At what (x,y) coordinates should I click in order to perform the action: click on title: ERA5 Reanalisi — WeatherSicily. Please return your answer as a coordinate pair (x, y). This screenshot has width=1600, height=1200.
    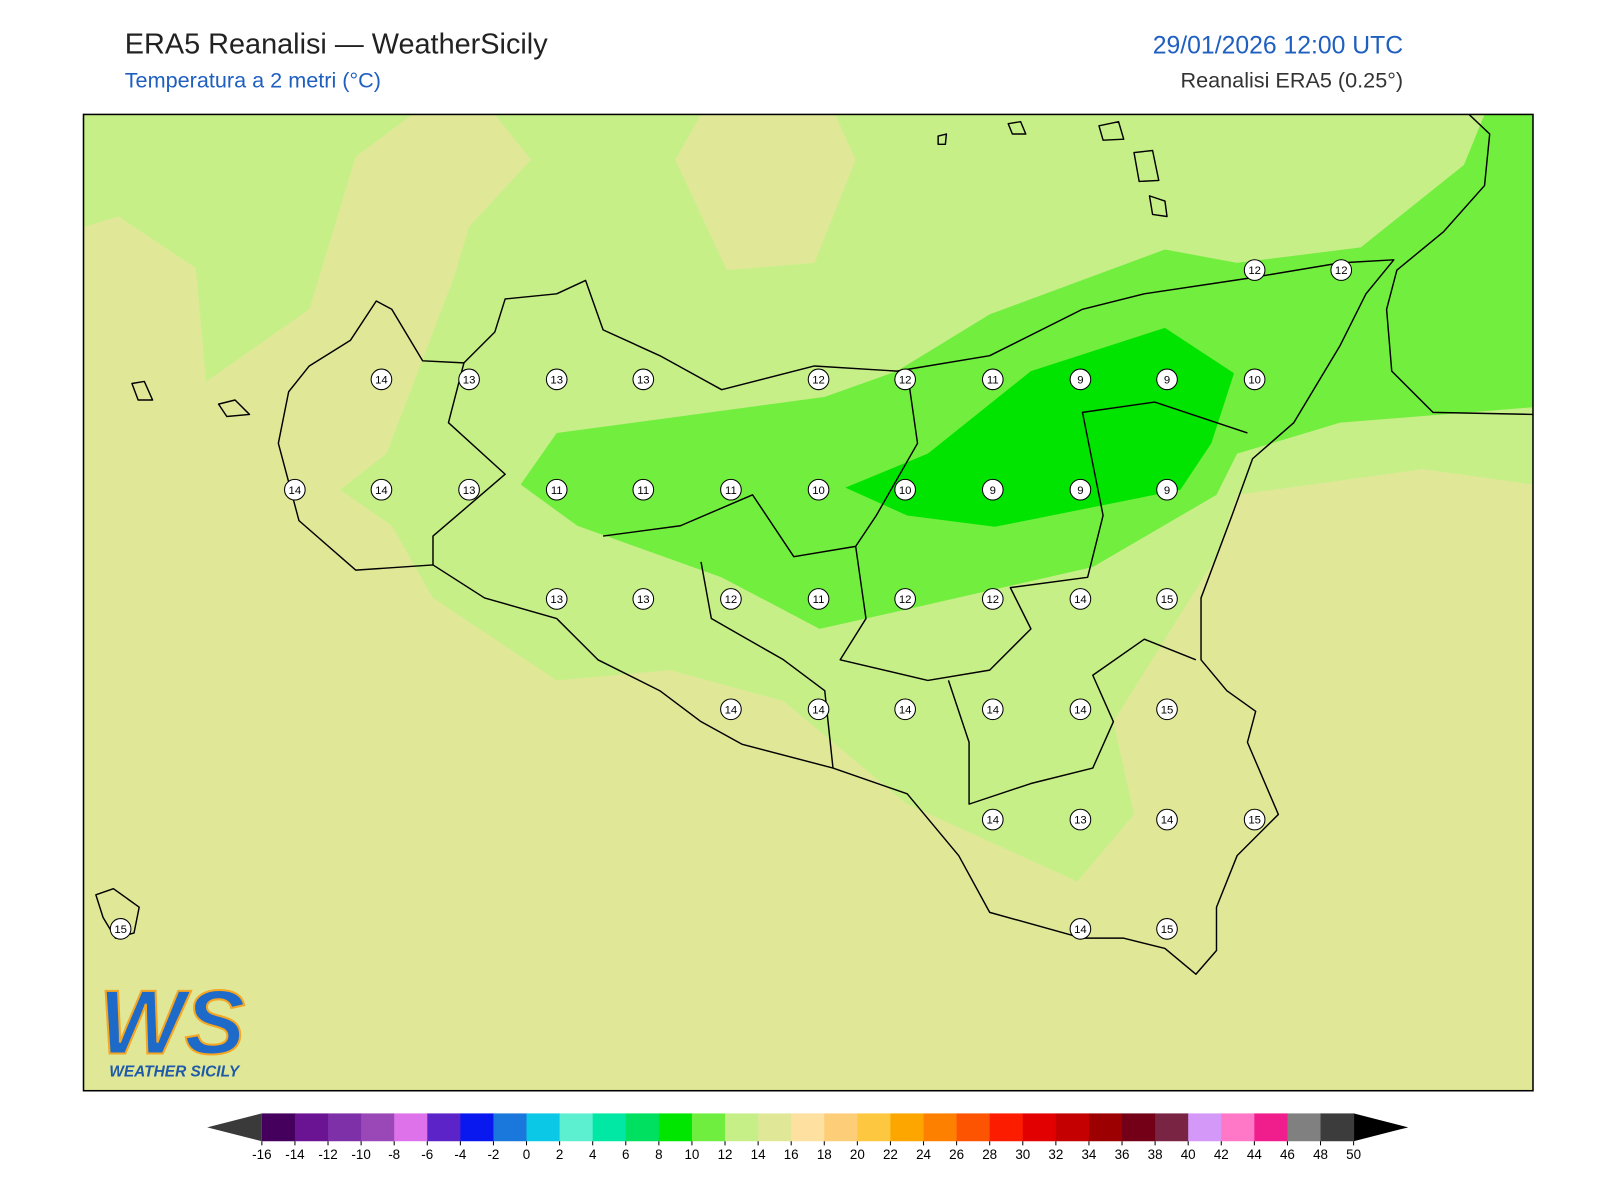
    Looking at the image, I should click on (336, 45).